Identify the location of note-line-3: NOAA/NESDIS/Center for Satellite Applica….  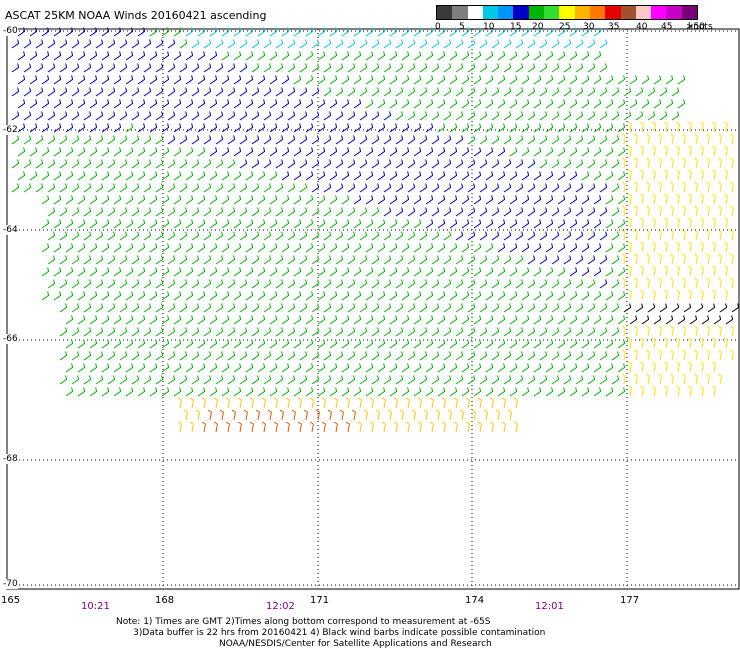
(304, 644).